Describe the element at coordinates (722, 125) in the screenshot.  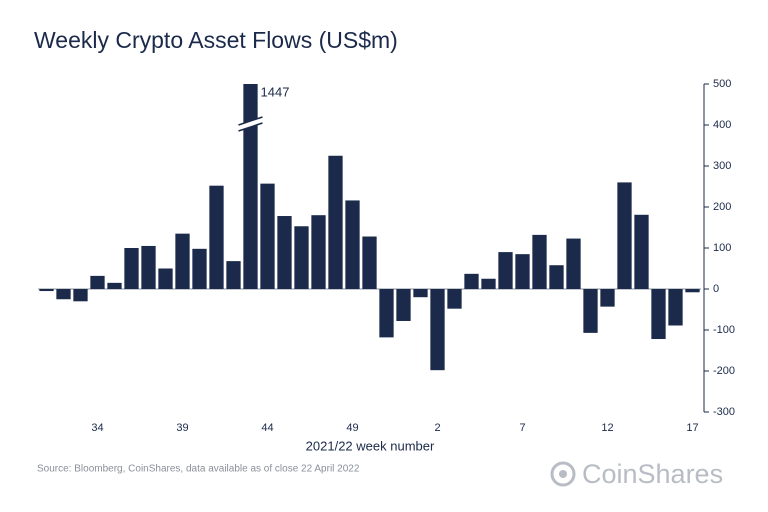
I see `y-tick-label: 400` at that location.